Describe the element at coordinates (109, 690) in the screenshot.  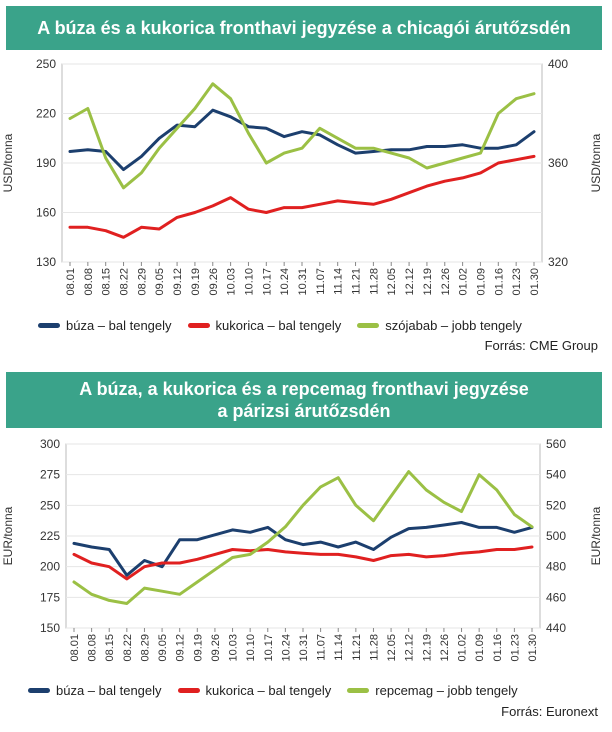
I see `legend-label-wheat-2: búza – bal tengely` at that location.